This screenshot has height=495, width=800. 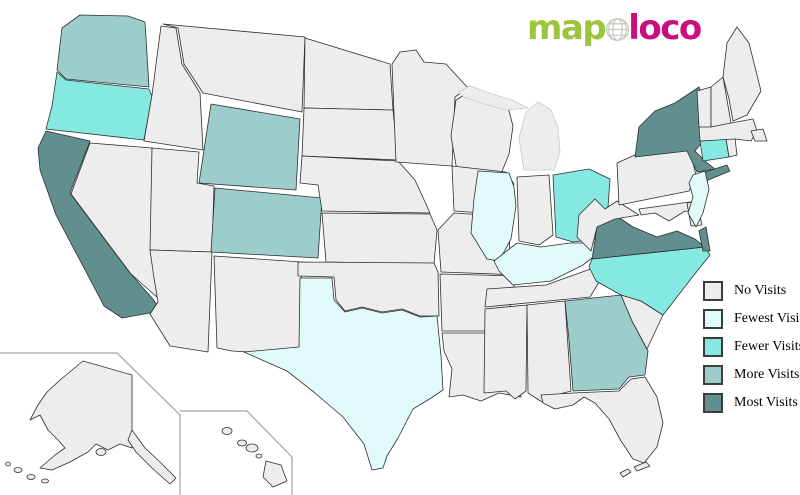 I want to click on legend-swatch-fewer-visits, so click(x=713, y=347).